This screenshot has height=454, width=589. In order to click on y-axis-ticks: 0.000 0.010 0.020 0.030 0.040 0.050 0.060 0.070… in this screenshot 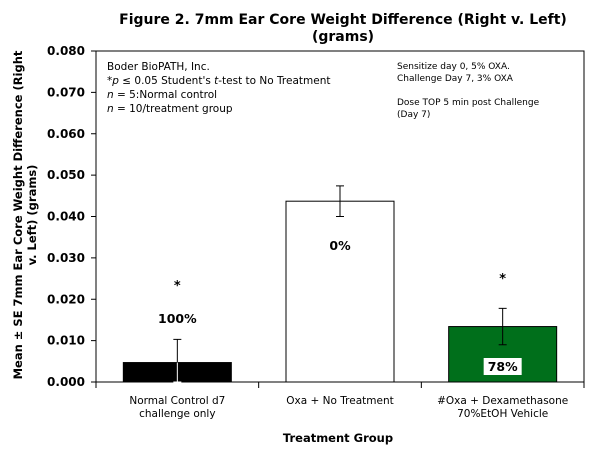, I will do `click(71, 216)`.